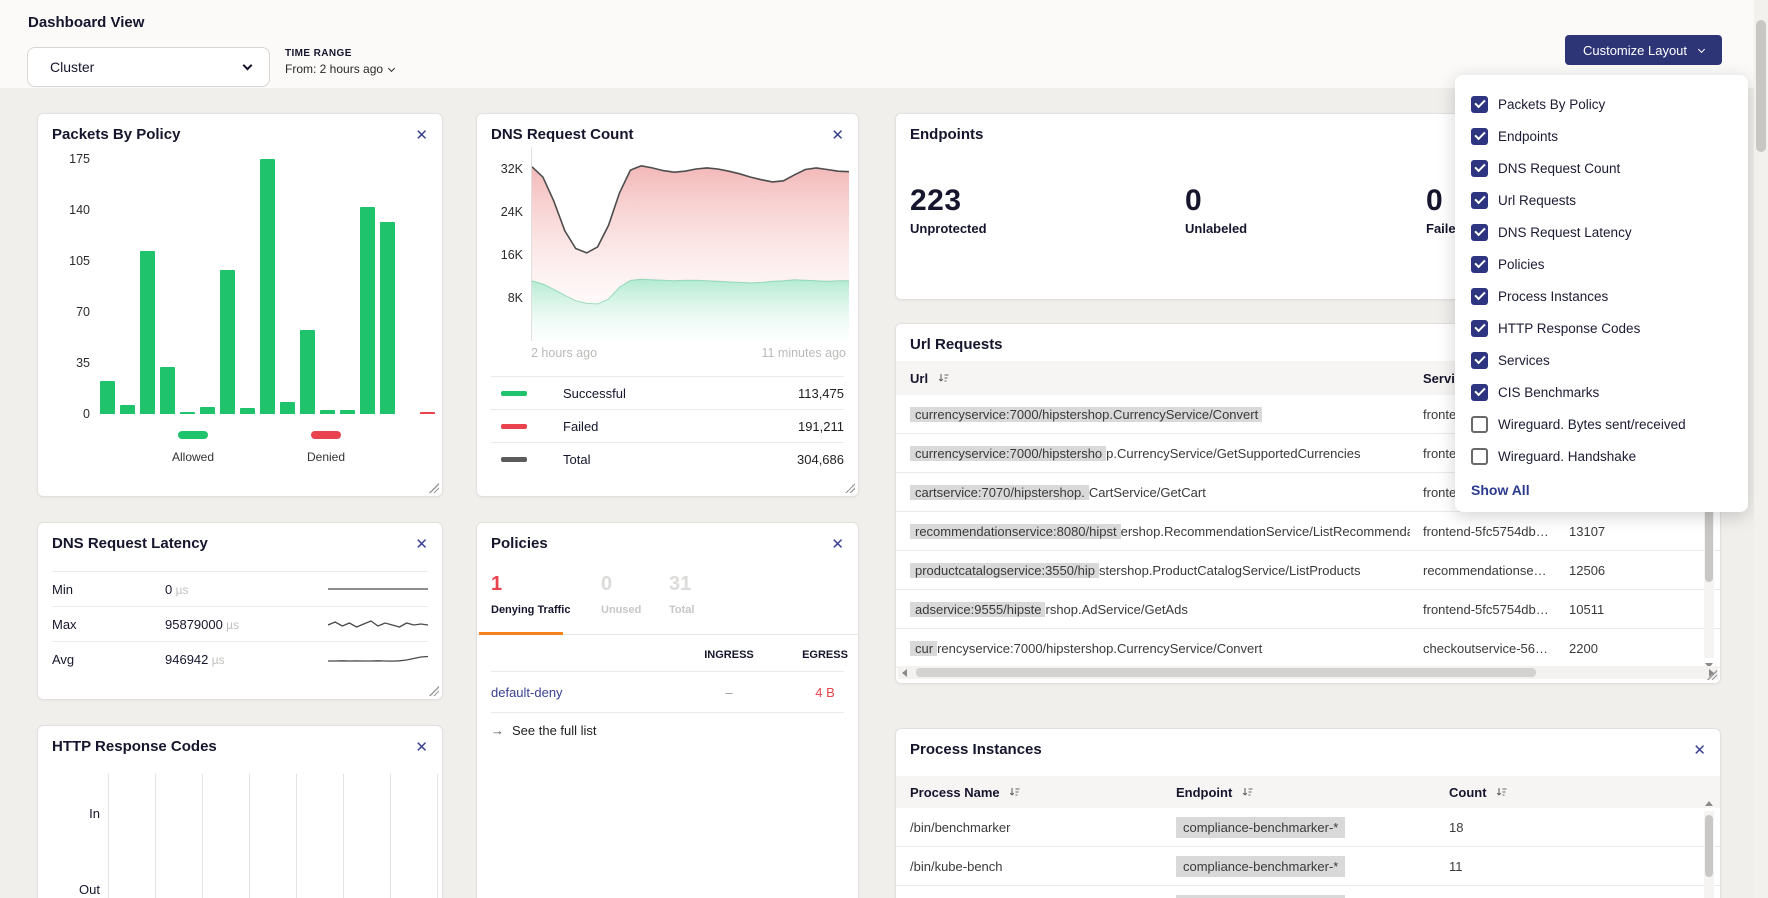 The image size is (1768, 898). Describe the element at coordinates (231, 624) in the screenshot. I see `latency-unit: µs` at that location.